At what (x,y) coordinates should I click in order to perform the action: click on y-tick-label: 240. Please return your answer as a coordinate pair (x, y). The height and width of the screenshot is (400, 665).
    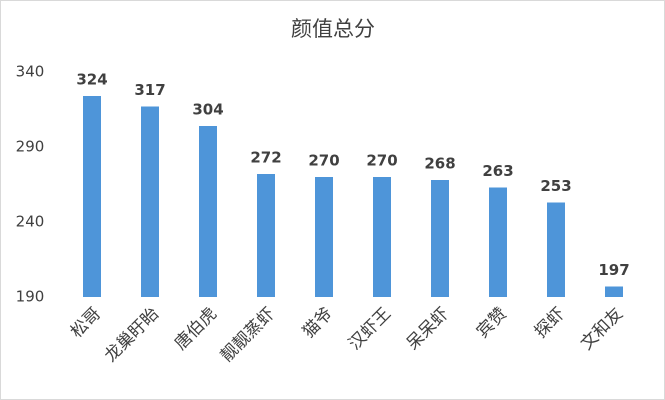
    Looking at the image, I should click on (30, 222).